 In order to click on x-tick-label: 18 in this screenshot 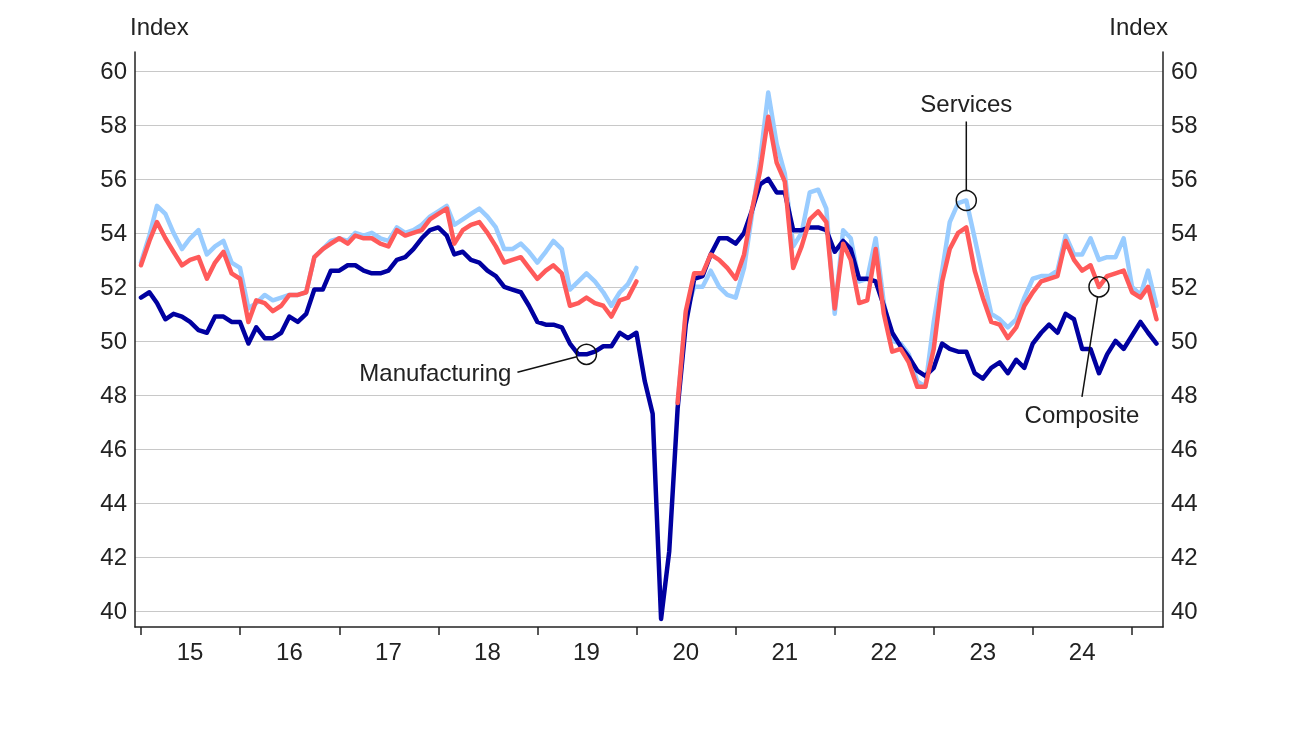, I will do `click(487, 651)`.